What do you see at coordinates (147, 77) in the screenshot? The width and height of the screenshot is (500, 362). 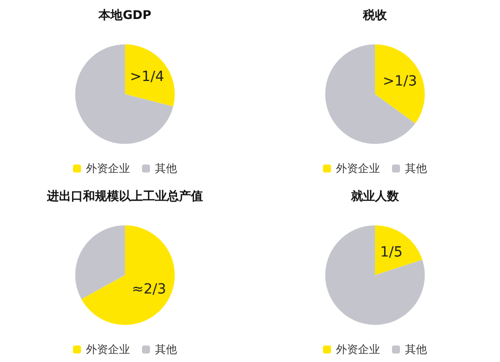 I see `data-label: >1/4` at bounding box center [147, 77].